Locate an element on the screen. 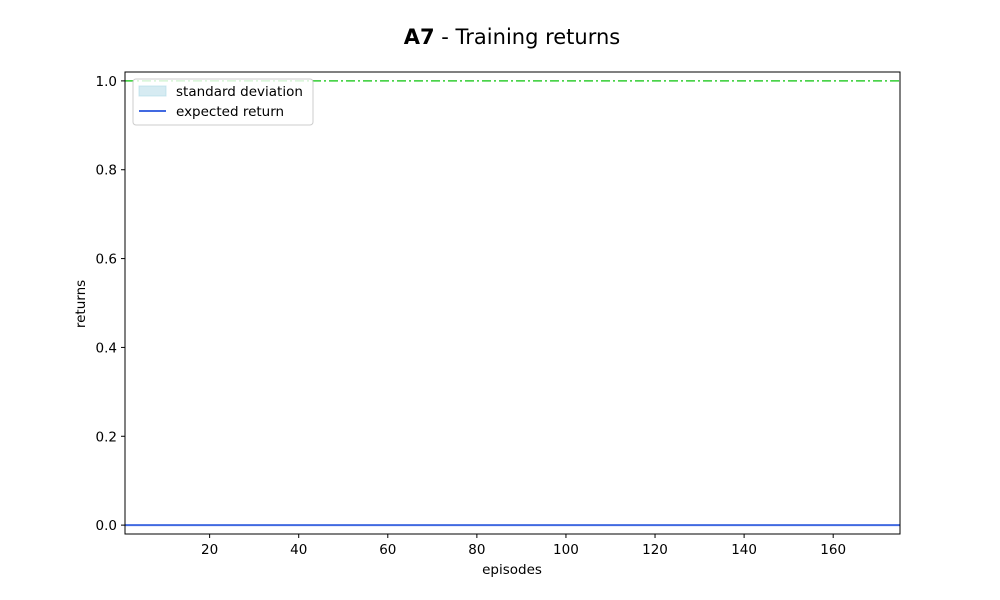 Image resolution: width=1000 pixels, height=600 pixels. x-tick-label: 160 is located at coordinates (833, 550).